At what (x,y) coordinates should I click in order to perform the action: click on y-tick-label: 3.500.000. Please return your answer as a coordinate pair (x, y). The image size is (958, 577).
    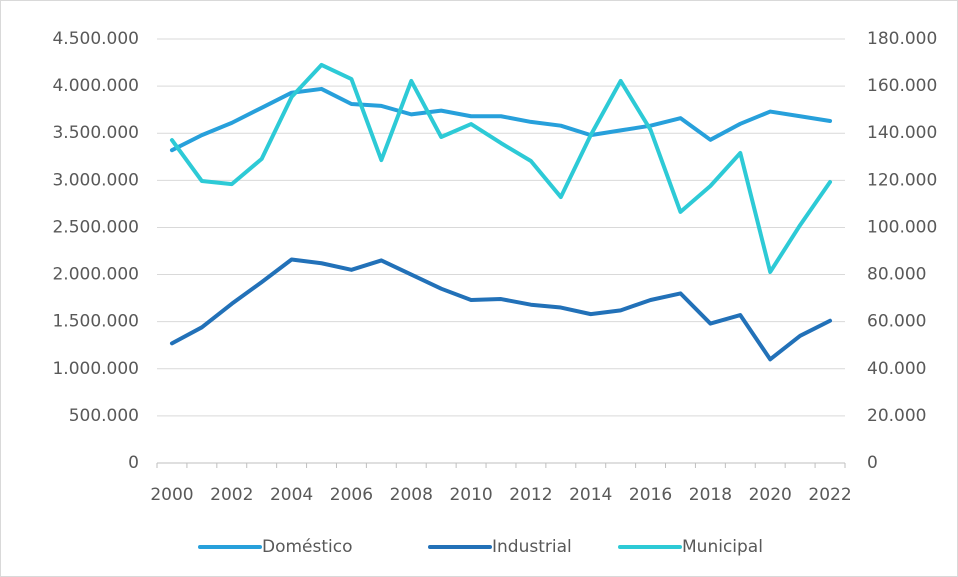
    Looking at the image, I should click on (95, 133).